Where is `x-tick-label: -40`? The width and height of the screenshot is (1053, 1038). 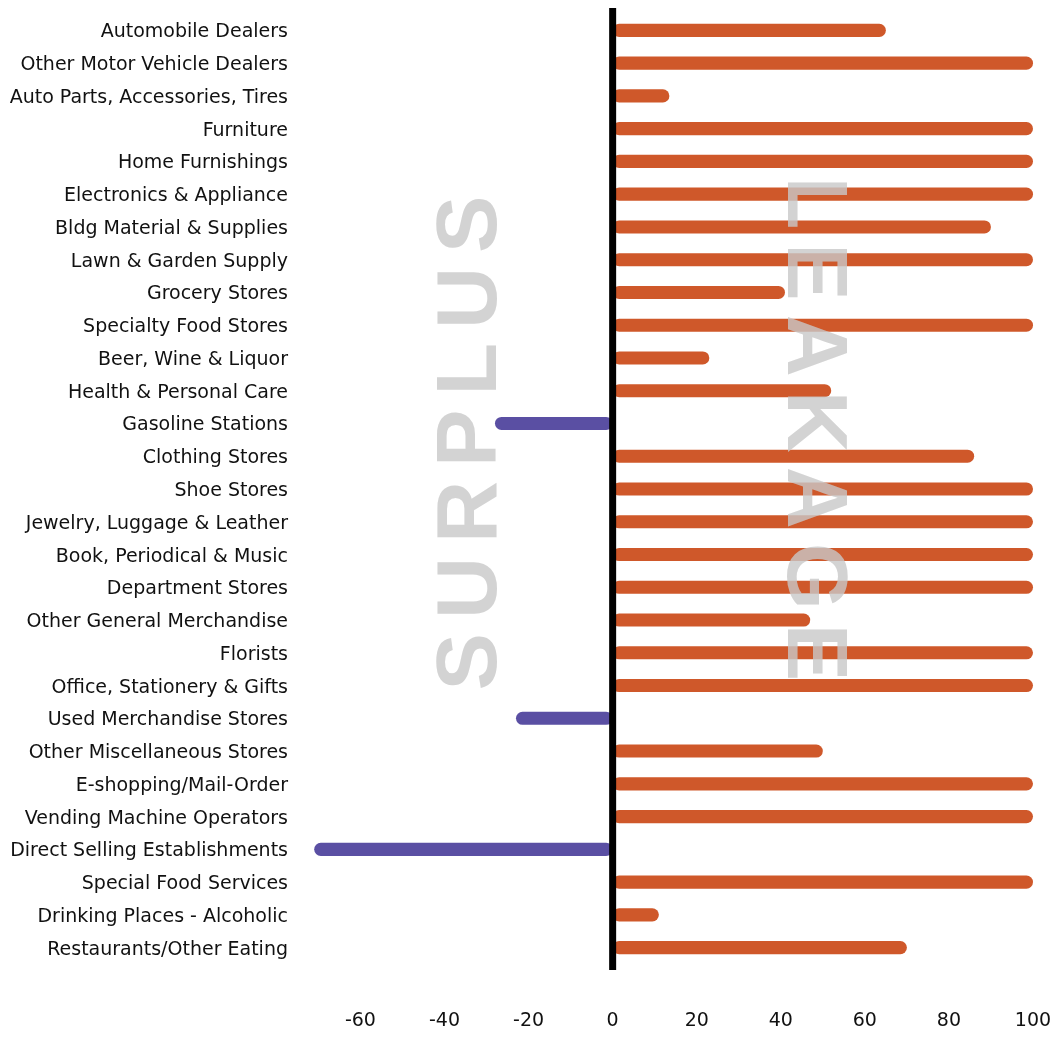
x-tick-label: -40 is located at coordinates (444, 1019).